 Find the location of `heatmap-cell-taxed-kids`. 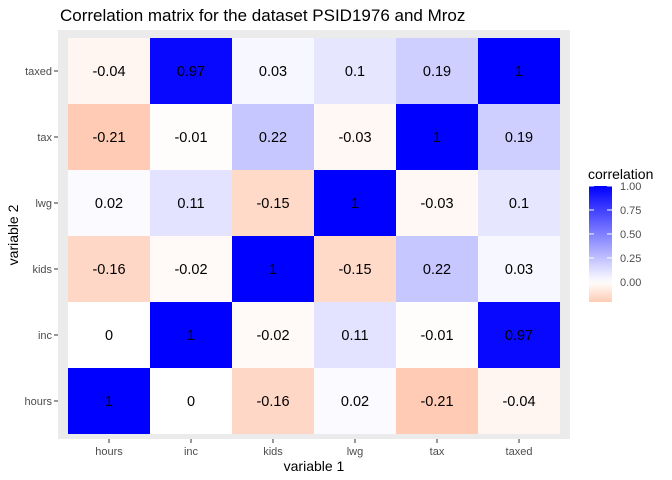

heatmap-cell-taxed-kids is located at coordinates (519, 269).